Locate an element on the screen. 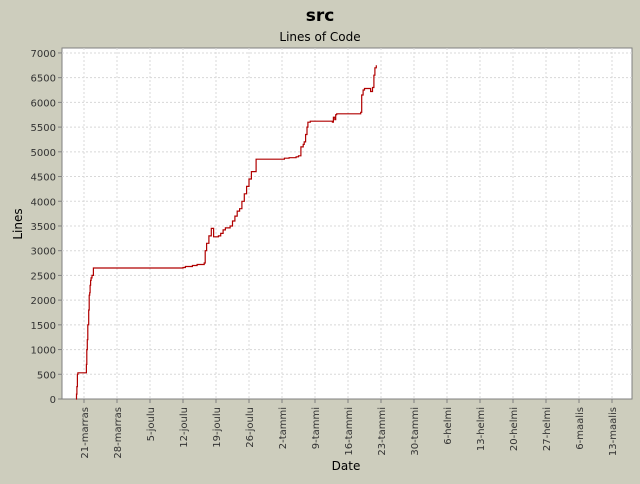  x-tick-label: 12-joulu is located at coordinates (184, 427).